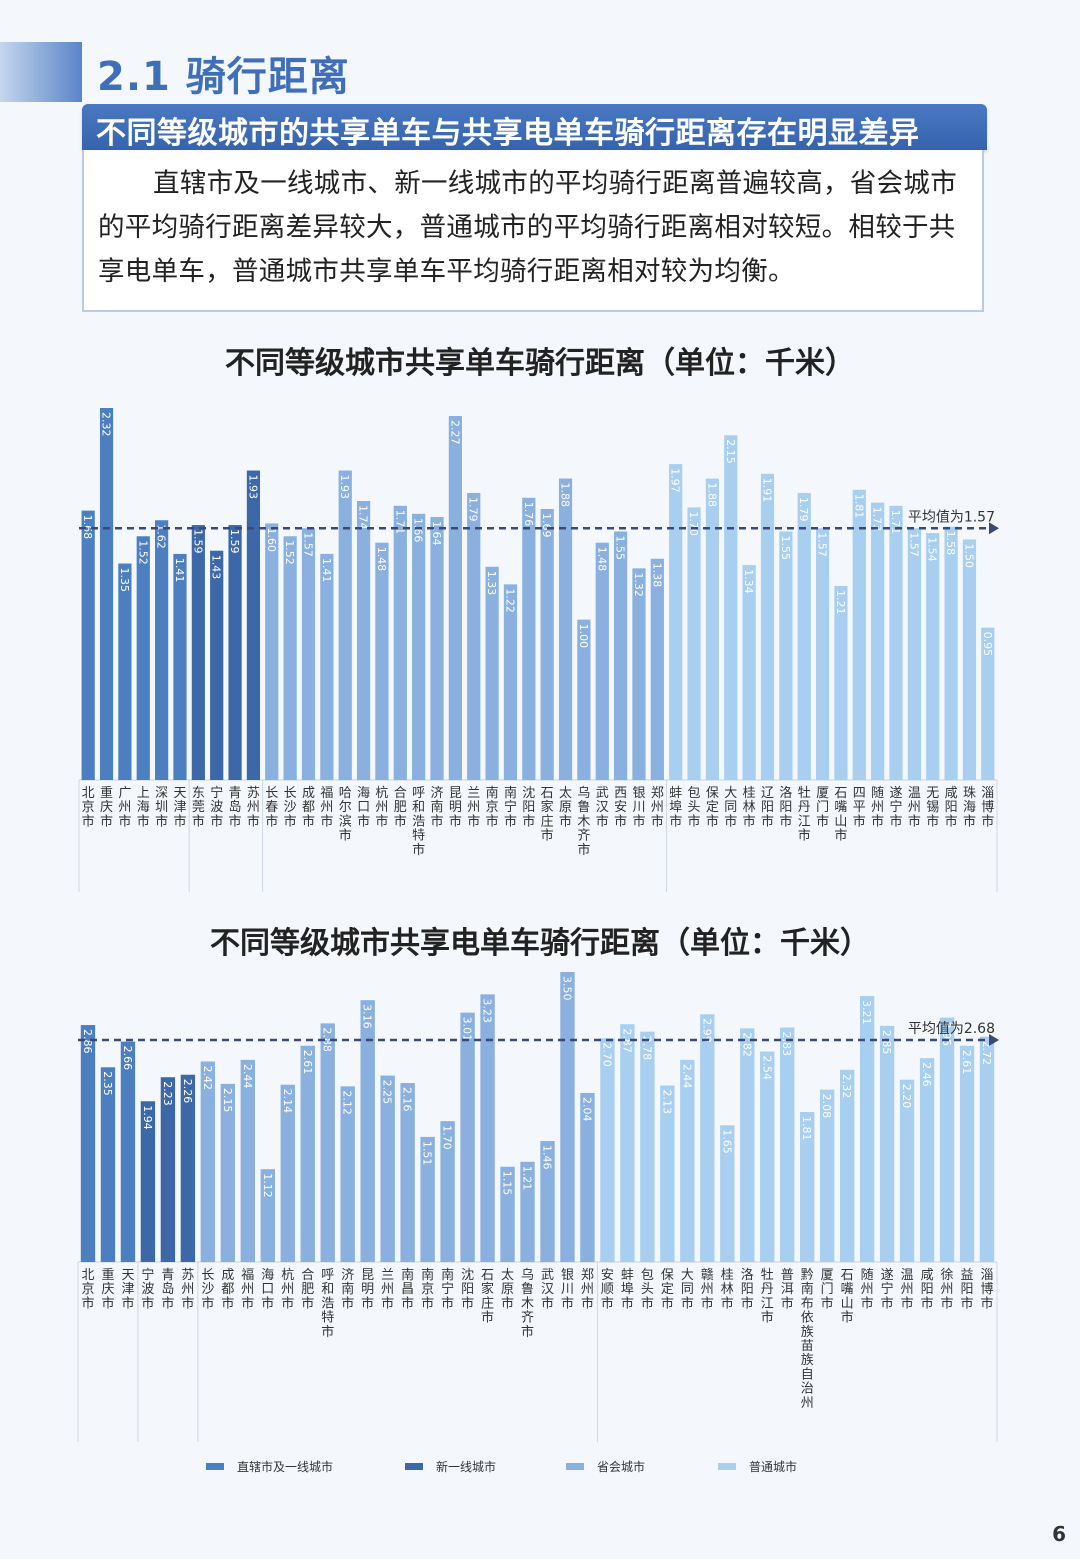 The width and height of the screenshot is (1080, 1559). I want to click on category-label-char: 石, so click(840, 793).